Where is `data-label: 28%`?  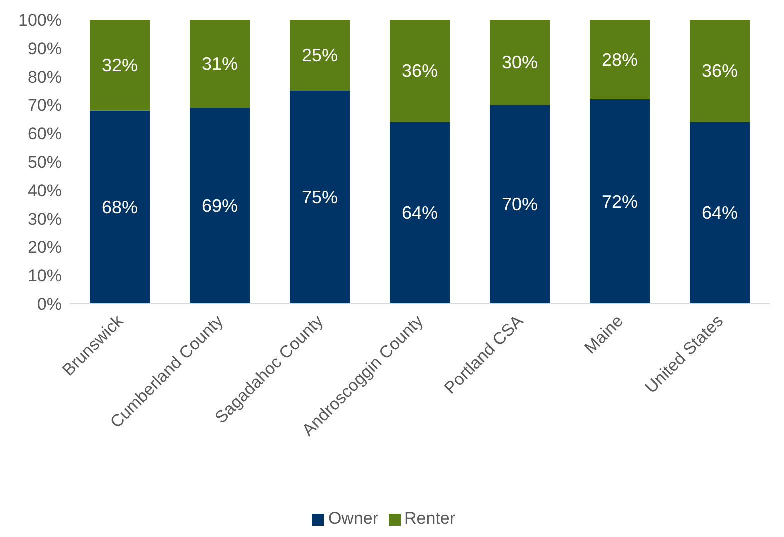 data-label: 28% is located at coordinates (620, 60).